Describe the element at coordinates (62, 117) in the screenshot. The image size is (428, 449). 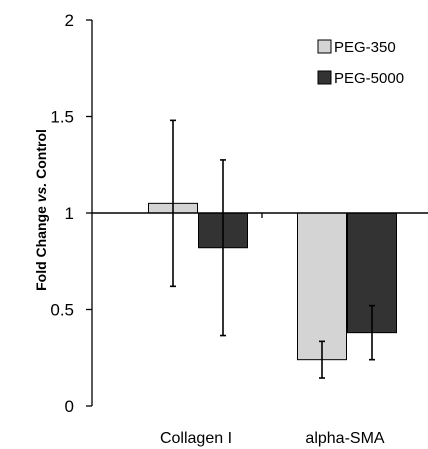
I see `y-tick-label: 1.5` at that location.